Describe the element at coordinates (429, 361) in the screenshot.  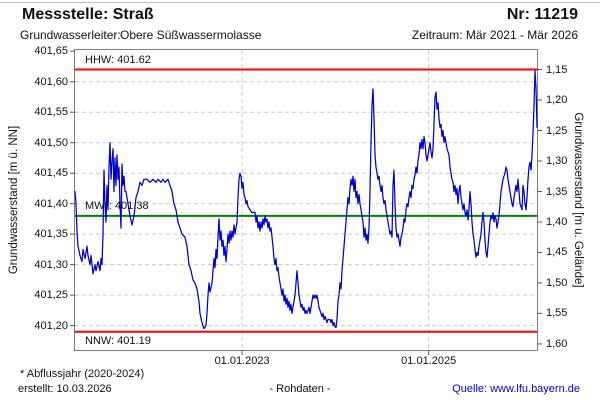
I see `axis-tick-label: 01.01.2025` at that location.